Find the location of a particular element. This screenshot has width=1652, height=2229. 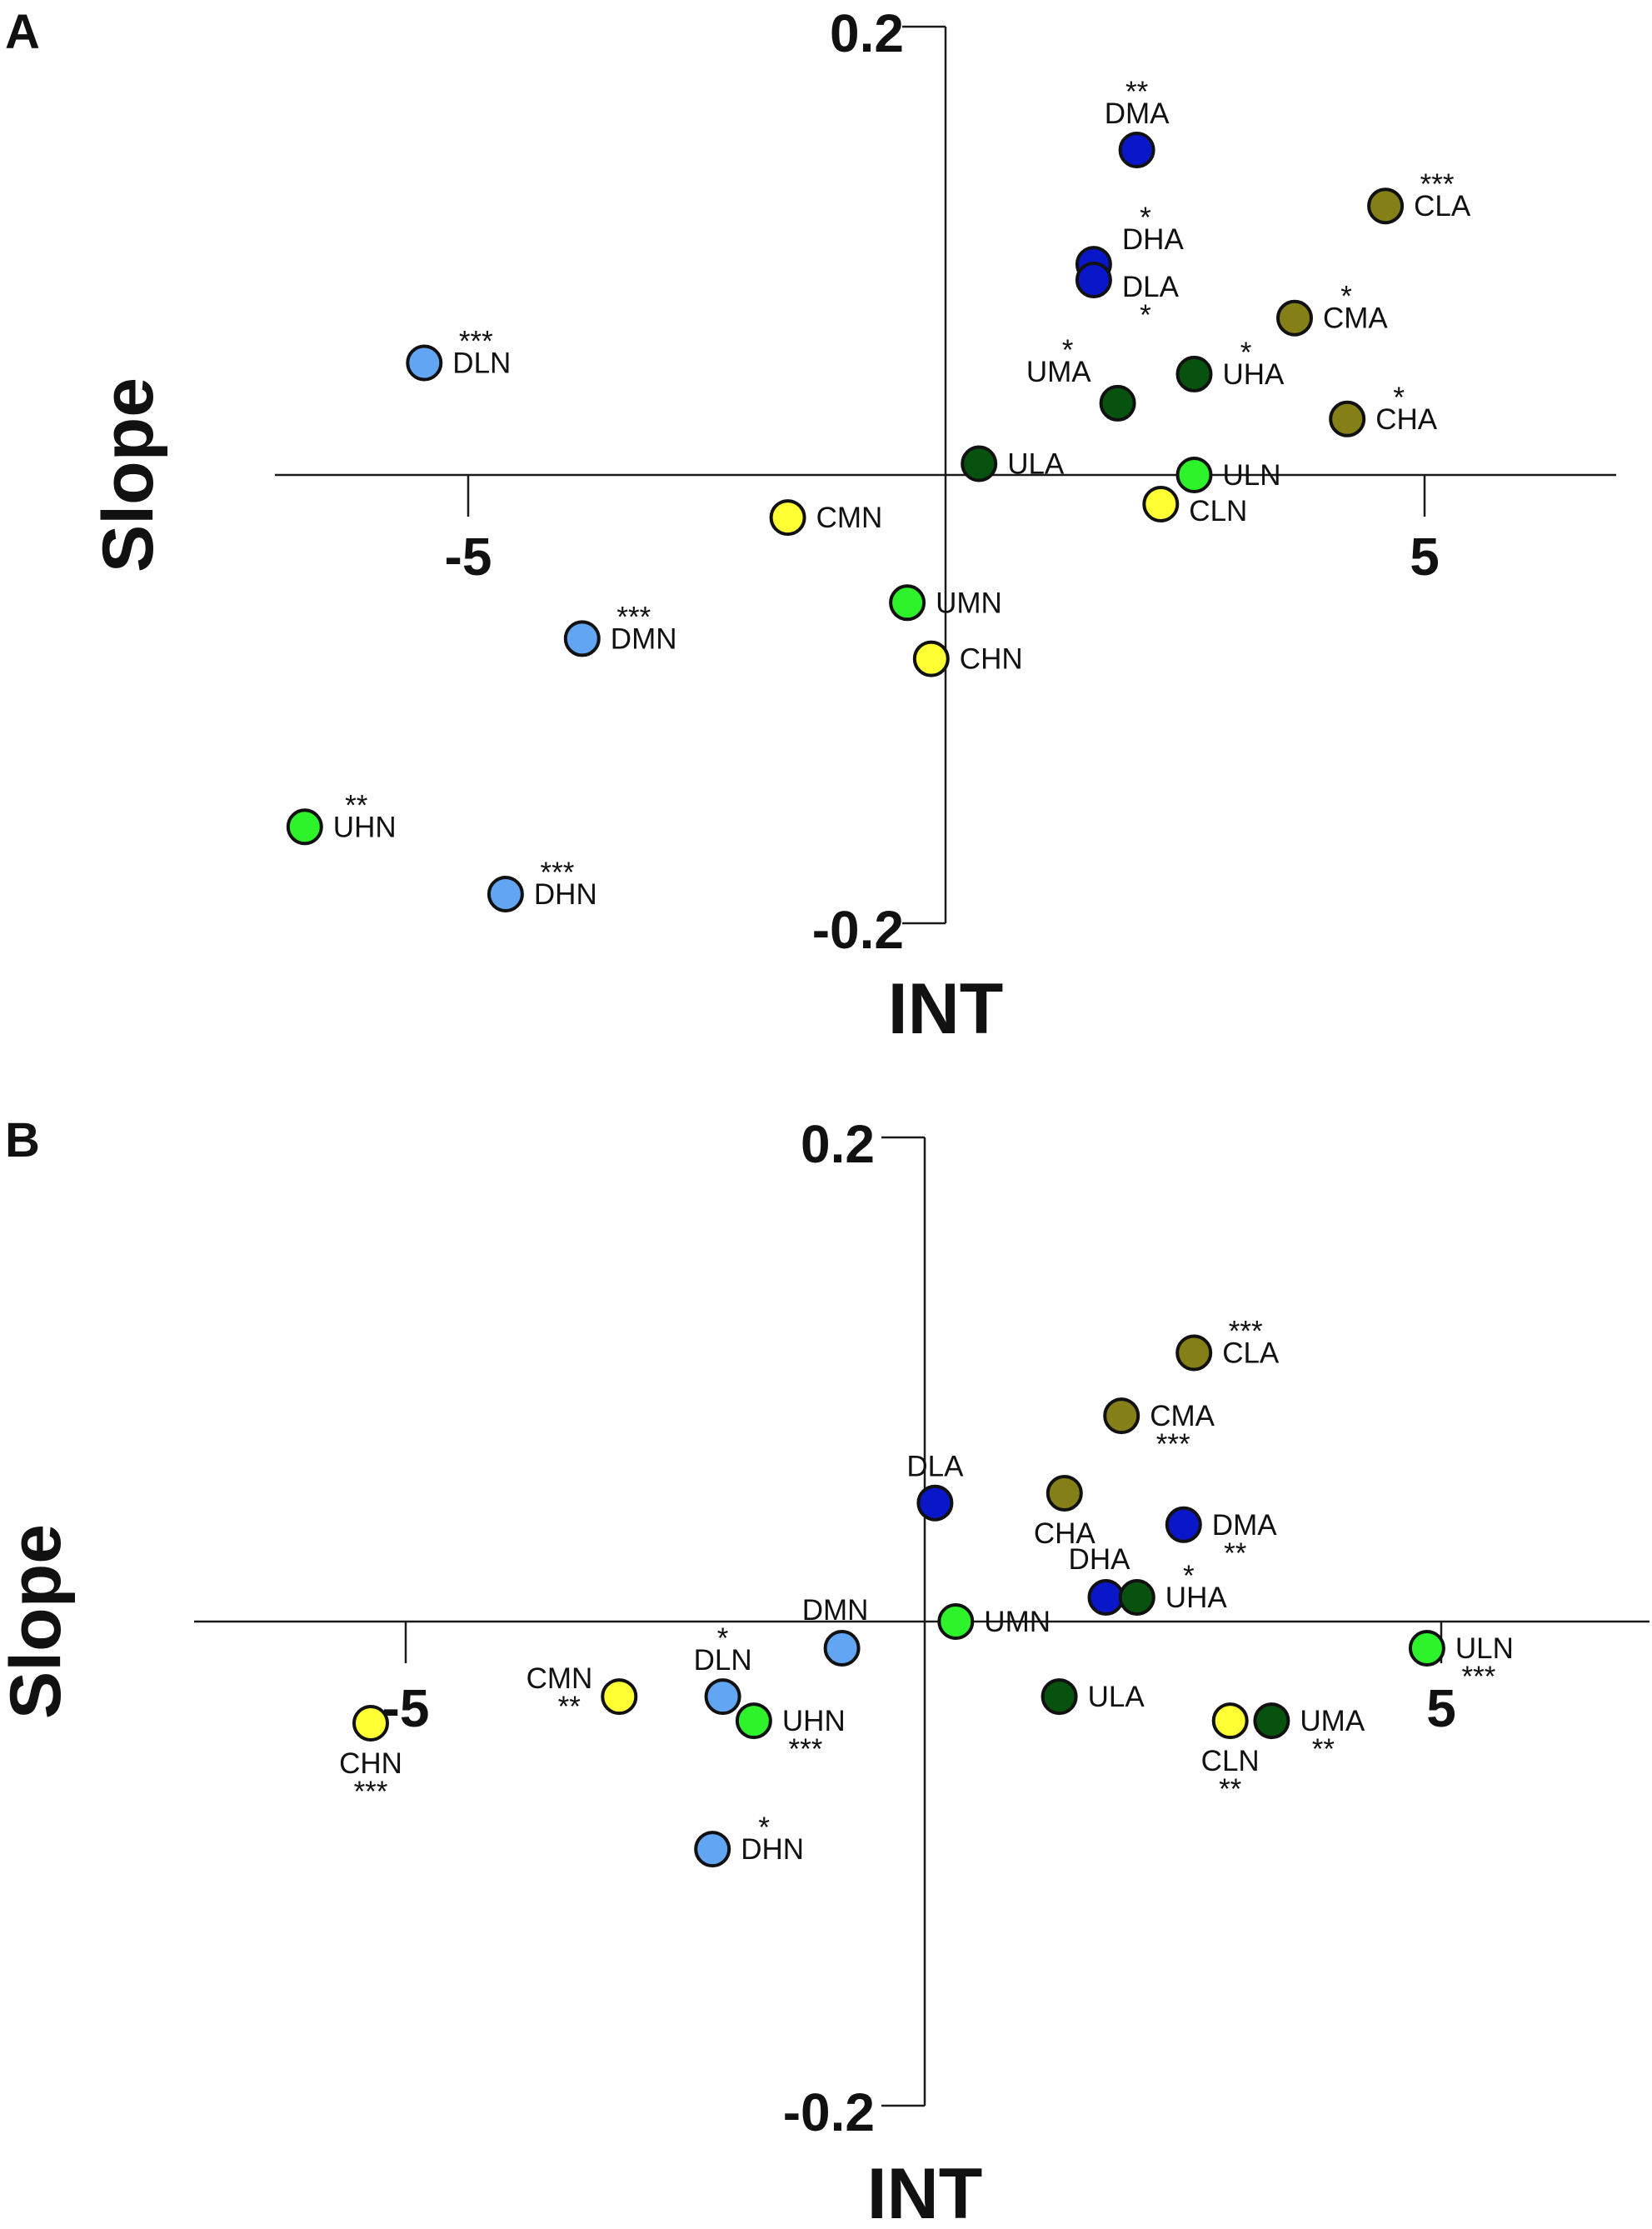

point-sig-a-cha: * is located at coordinates (1399, 398).